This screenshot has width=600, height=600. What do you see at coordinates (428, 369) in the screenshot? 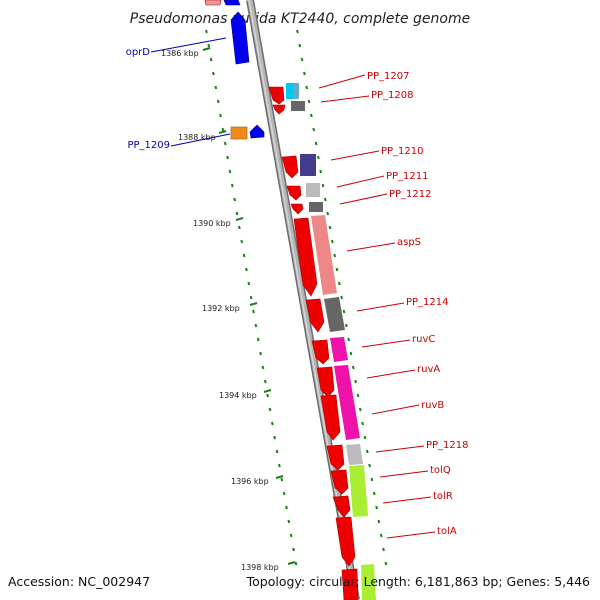
I see `gene-label-ruvA: ruvA` at bounding box center [428, 369].